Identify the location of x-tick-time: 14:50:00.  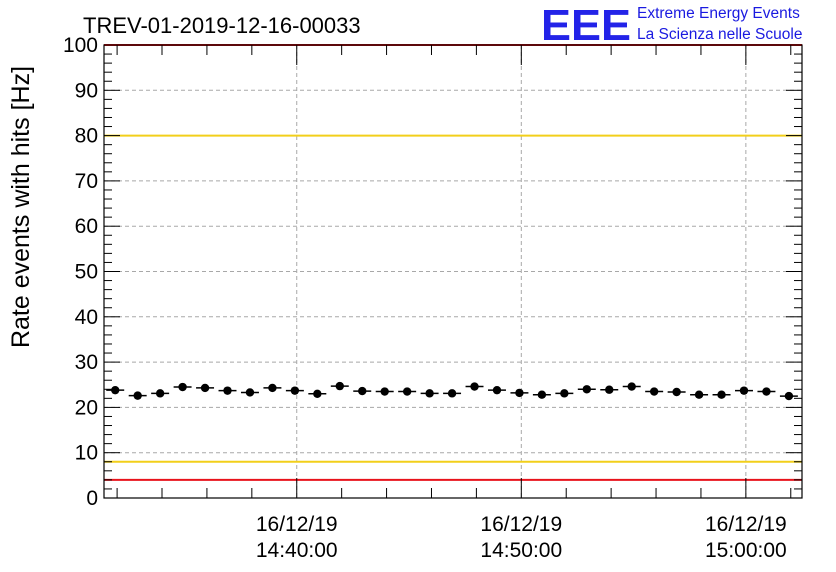
(521, 550).